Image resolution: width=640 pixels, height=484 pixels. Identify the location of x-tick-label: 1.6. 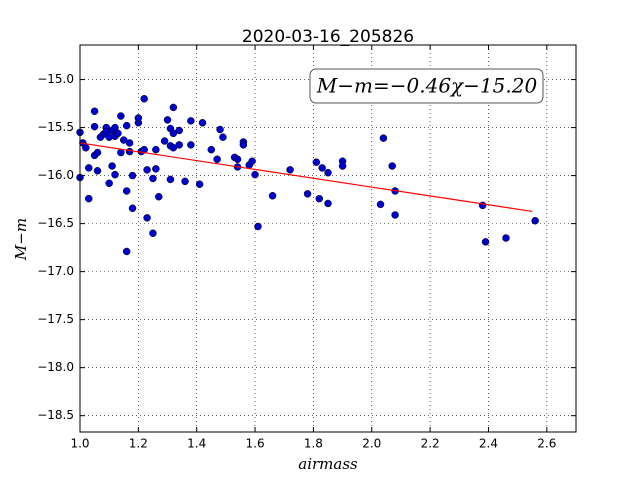
(255, 444).